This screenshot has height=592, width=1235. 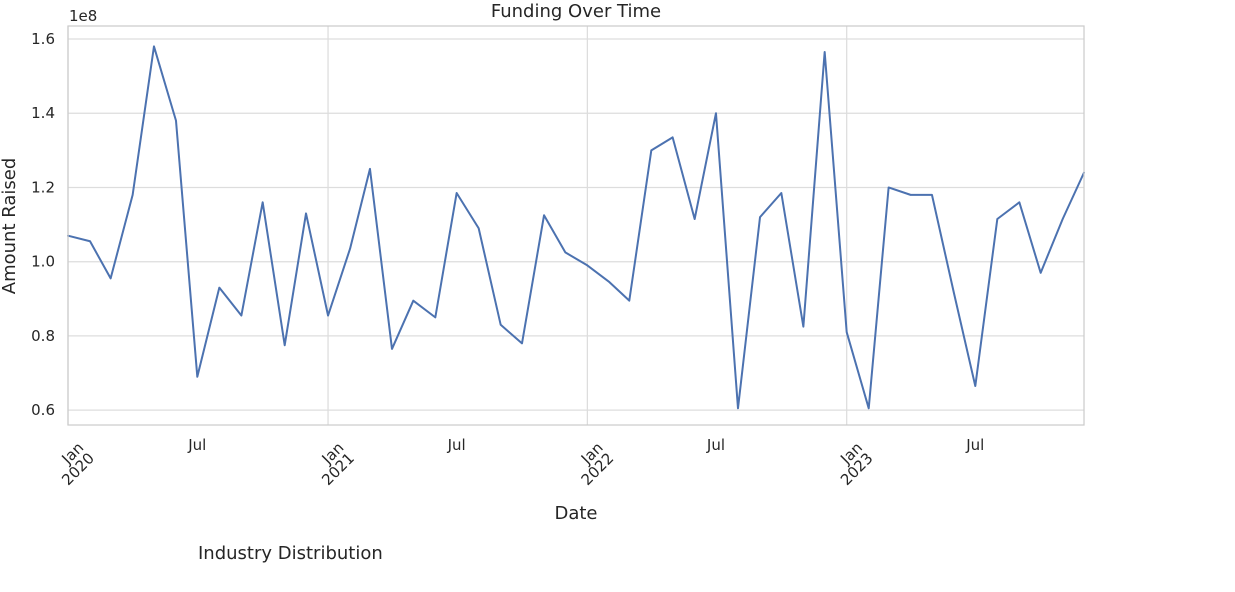 What do you see at coordinates (575, 513) in the screenshot?
I see `x-axis-title: Date` at bounding box center [575, 513].